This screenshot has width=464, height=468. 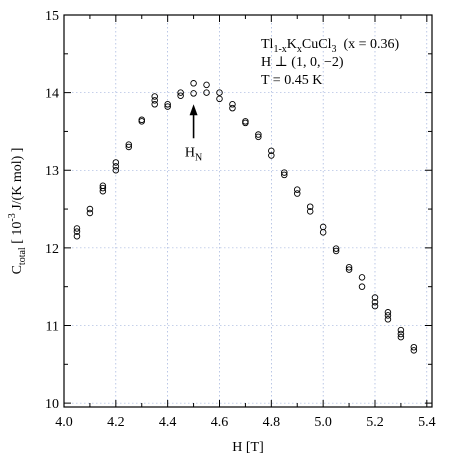 What do you see at coordinates (193, 133) in the screenshot?
I see `hn-annotation: HN` at bounding box center [193, 133].